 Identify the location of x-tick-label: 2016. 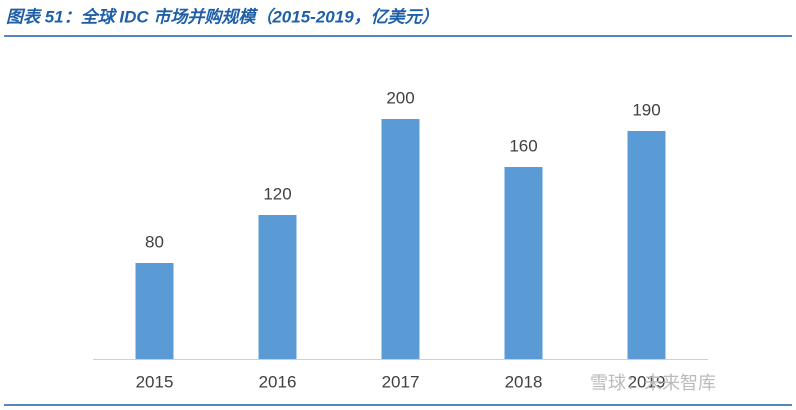
(278, 381).